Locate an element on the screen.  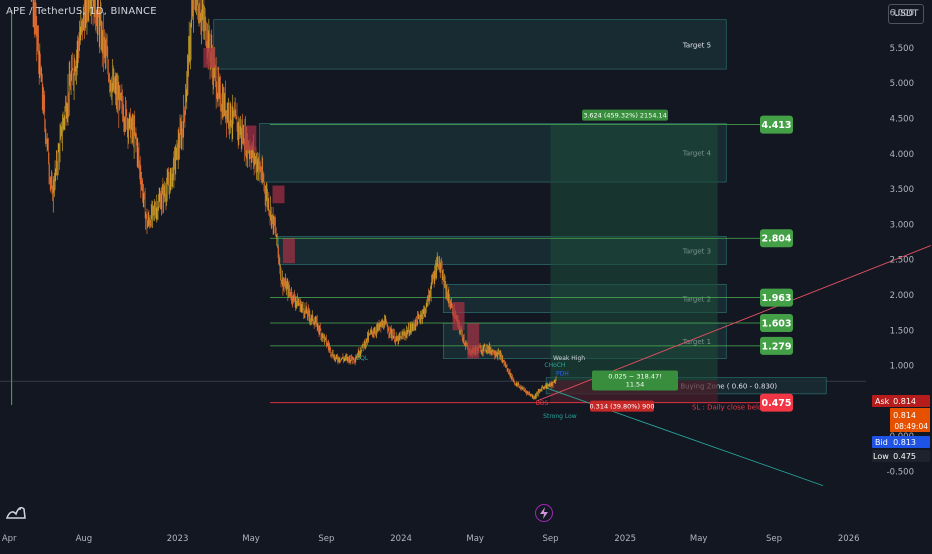
y-tick-label: 2.000 is located at coordinates (902, 296).